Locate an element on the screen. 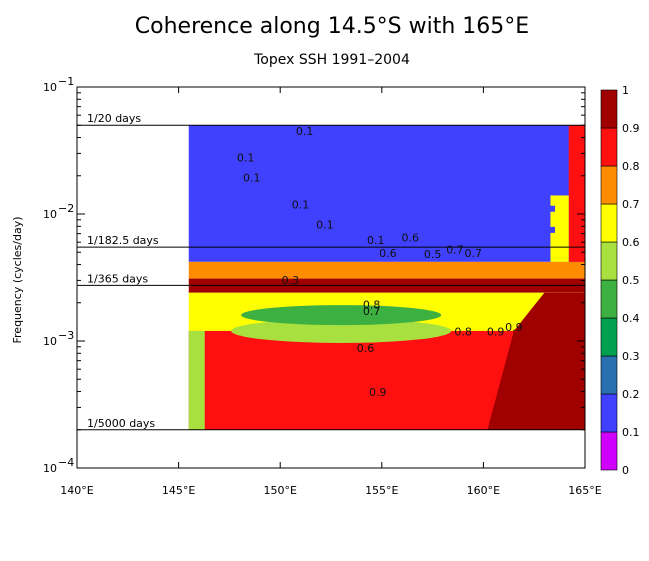 The image size is (649, 561). x-tick-label-1: 145°E is located at coordinates (178, 490).